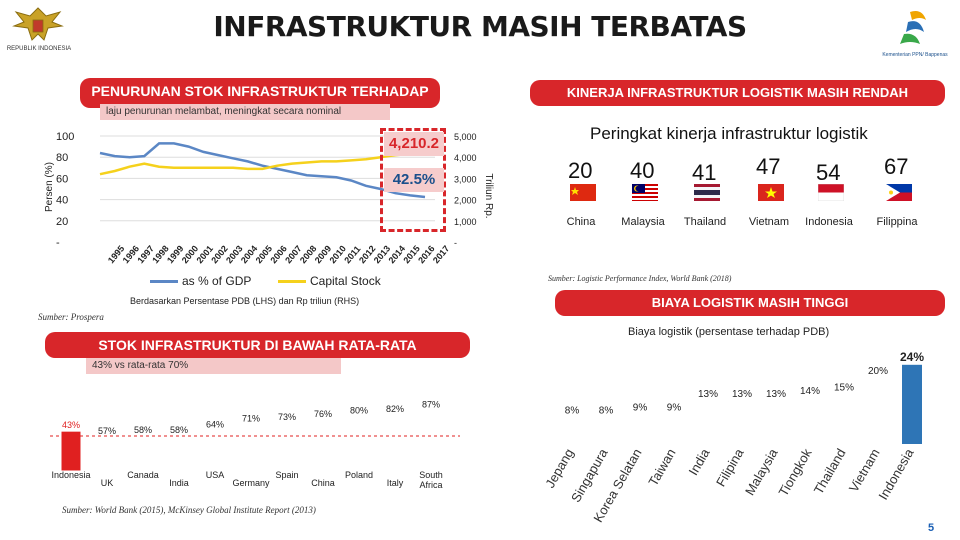 The width and height of the screenshot is (960, 540). I want to click on page-number: 5, so click(931, 528).